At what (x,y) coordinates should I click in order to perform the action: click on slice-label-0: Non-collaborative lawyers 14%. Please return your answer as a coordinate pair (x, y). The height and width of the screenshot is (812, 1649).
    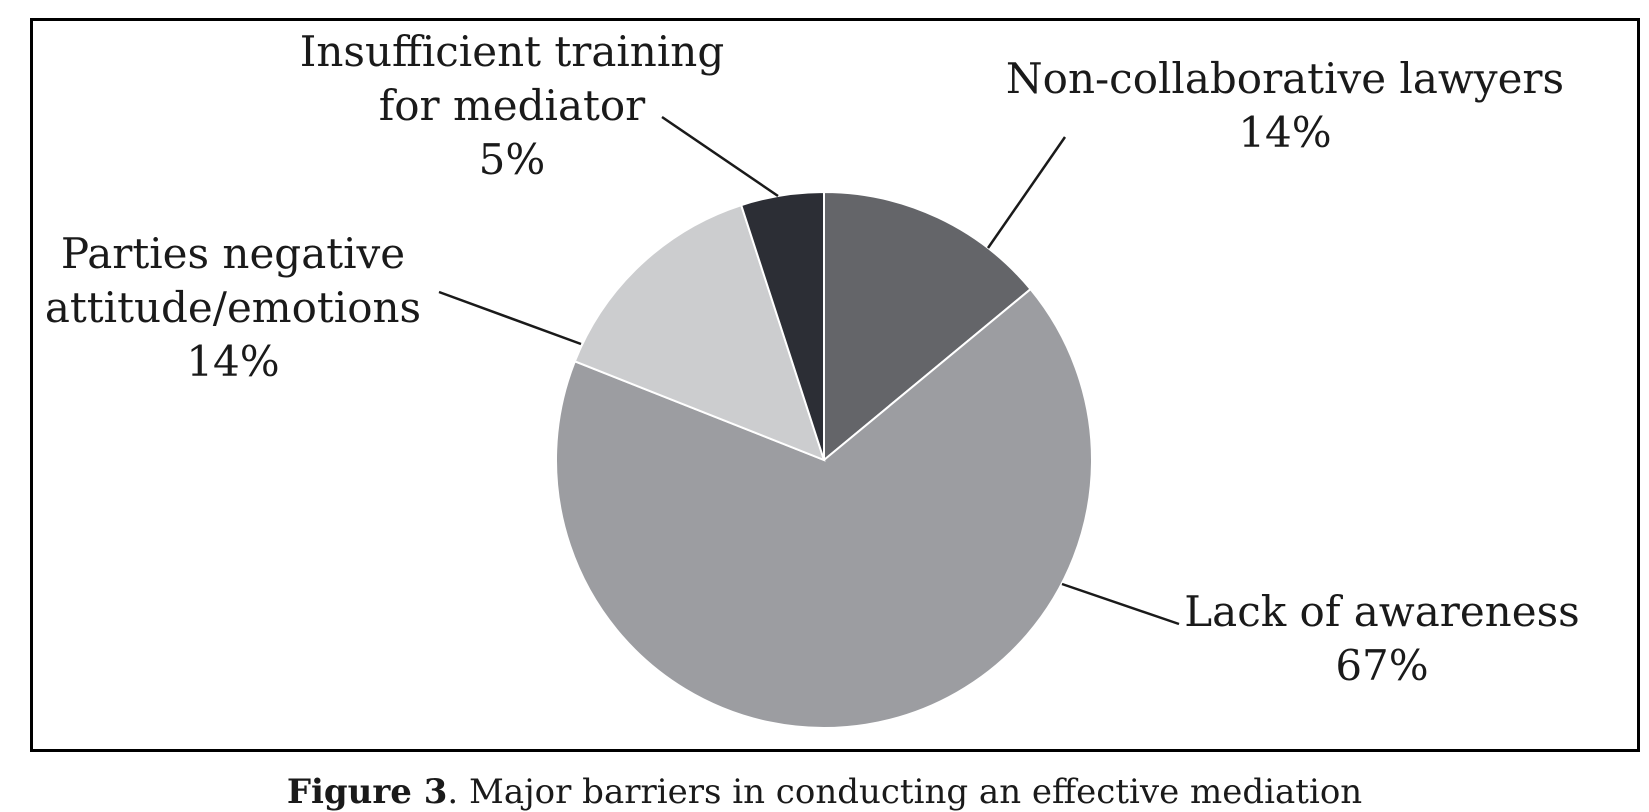
    Looking at the image, I should click on (1285, 105).